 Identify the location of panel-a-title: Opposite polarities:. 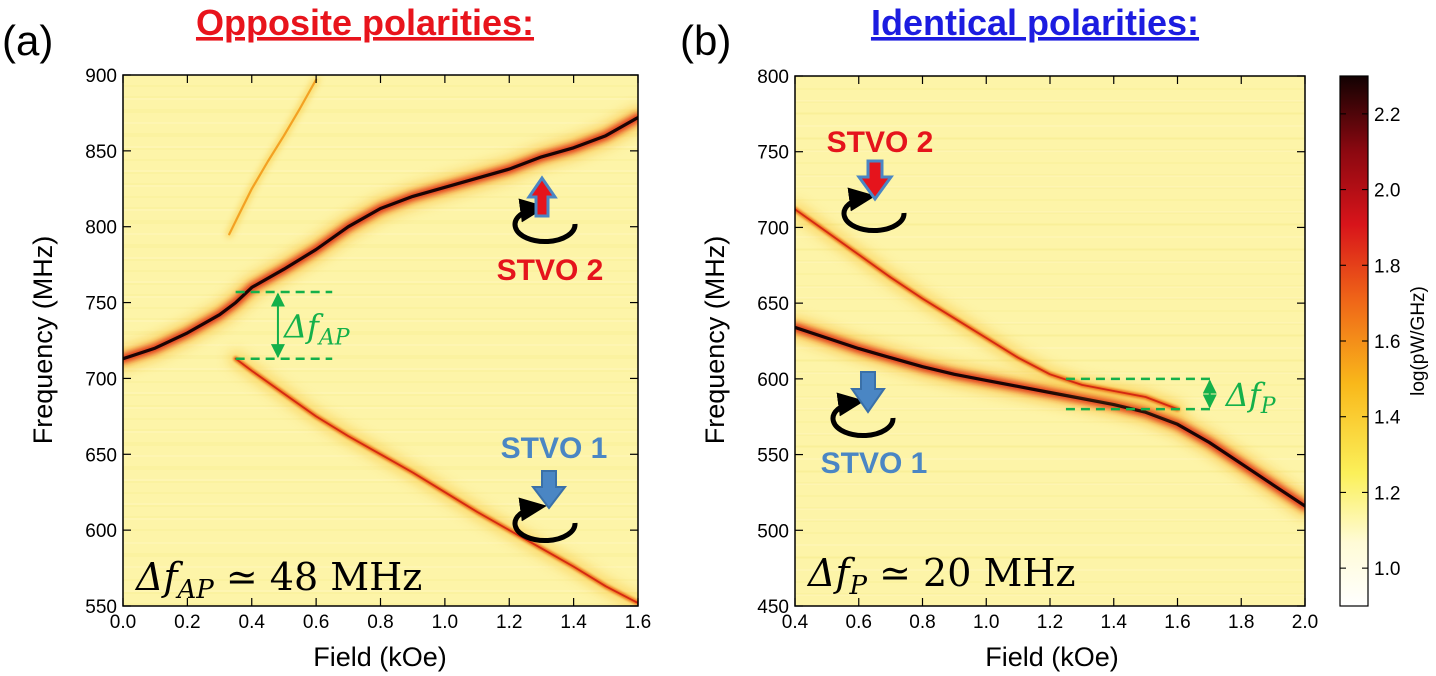
(365, 22).